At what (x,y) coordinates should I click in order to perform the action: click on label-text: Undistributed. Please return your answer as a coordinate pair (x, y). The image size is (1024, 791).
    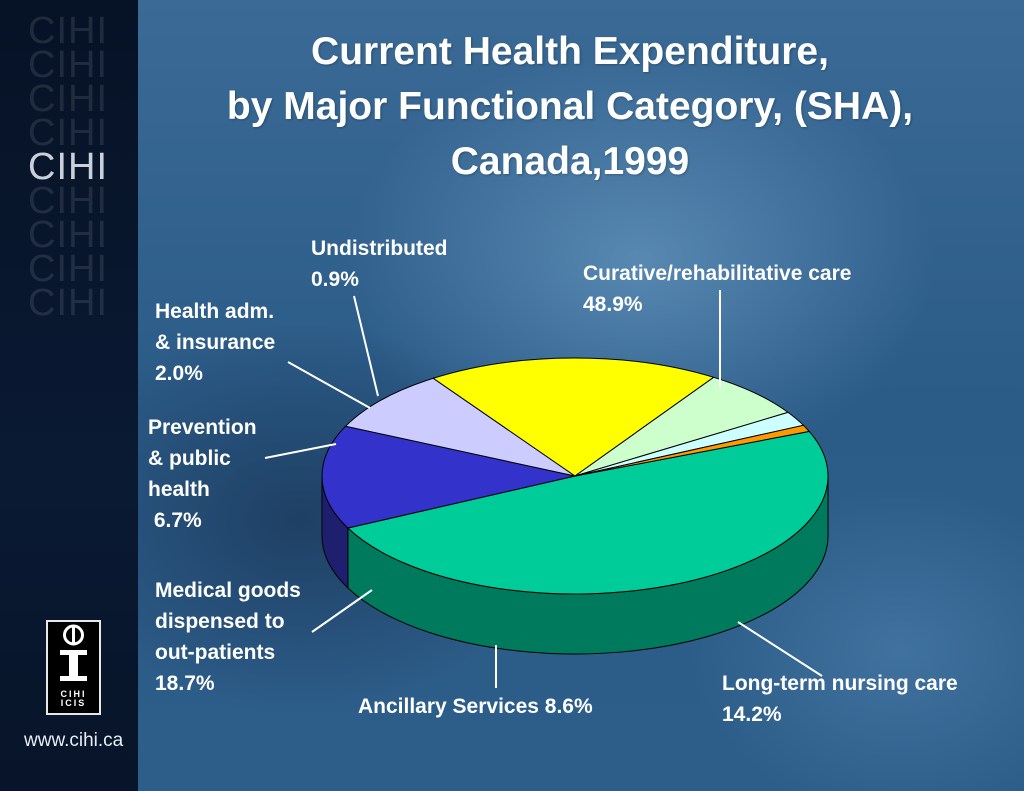
    Looking at the image, I should click on (379, 248).